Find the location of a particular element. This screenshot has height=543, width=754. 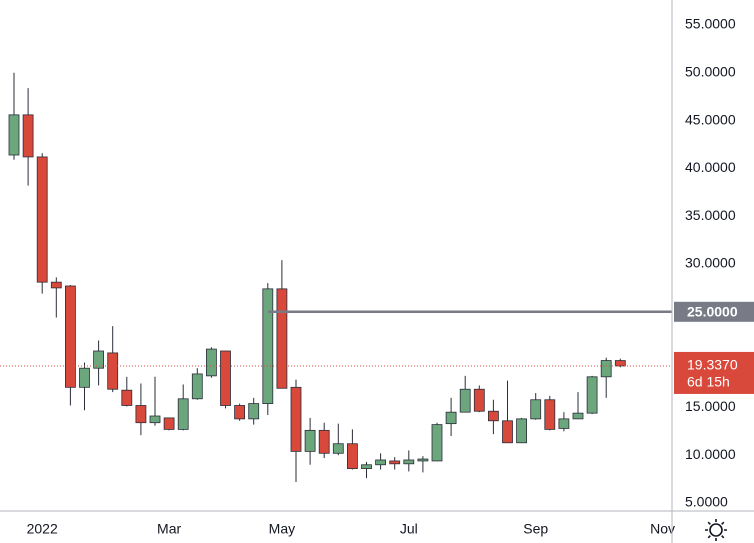

y-tick-label: 40.0000 is located at coordinates (710, 167).